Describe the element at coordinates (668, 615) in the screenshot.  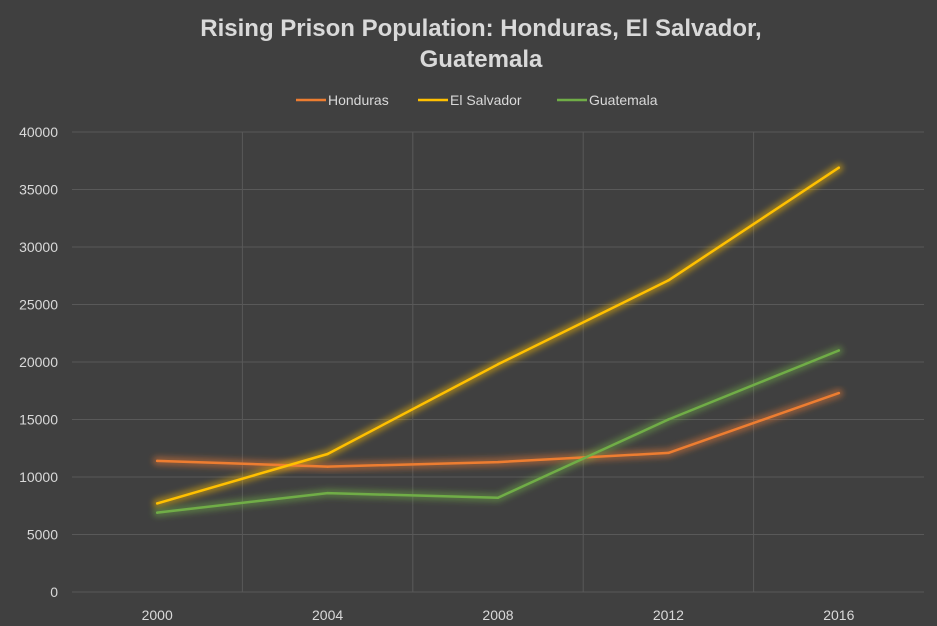
I see `x-tick-label: 2012` at that location.